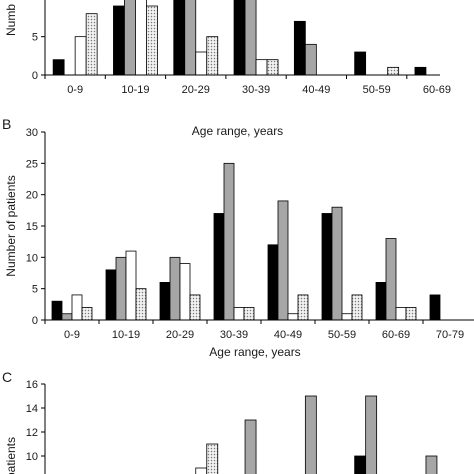 Image resolution: width=474 pixels, height=474 pixels. Describe the element at coordinates (32, 133) in the screenshot. I see `y-tick-label: 30` at that location.